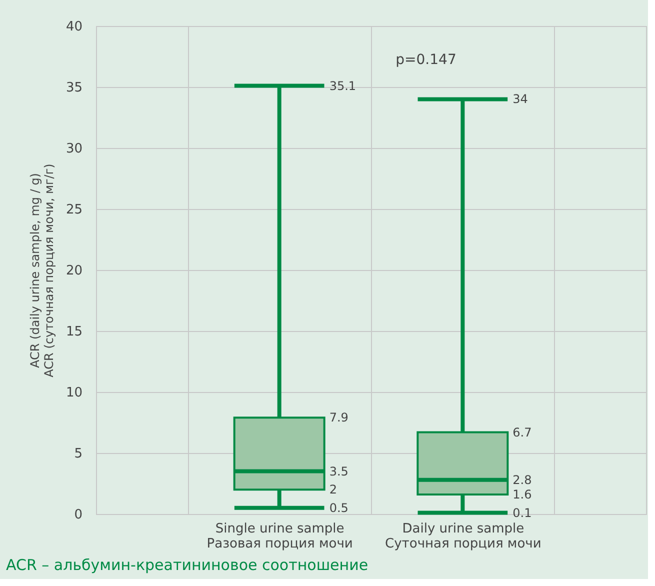 The width and height of the screenshot is (655, 586). What do you see at coordinates (279, 537) in the screenshot?
I see `x-tick-label: Single urine sample Разовая порция мочи` at bounding box center [279, 537].